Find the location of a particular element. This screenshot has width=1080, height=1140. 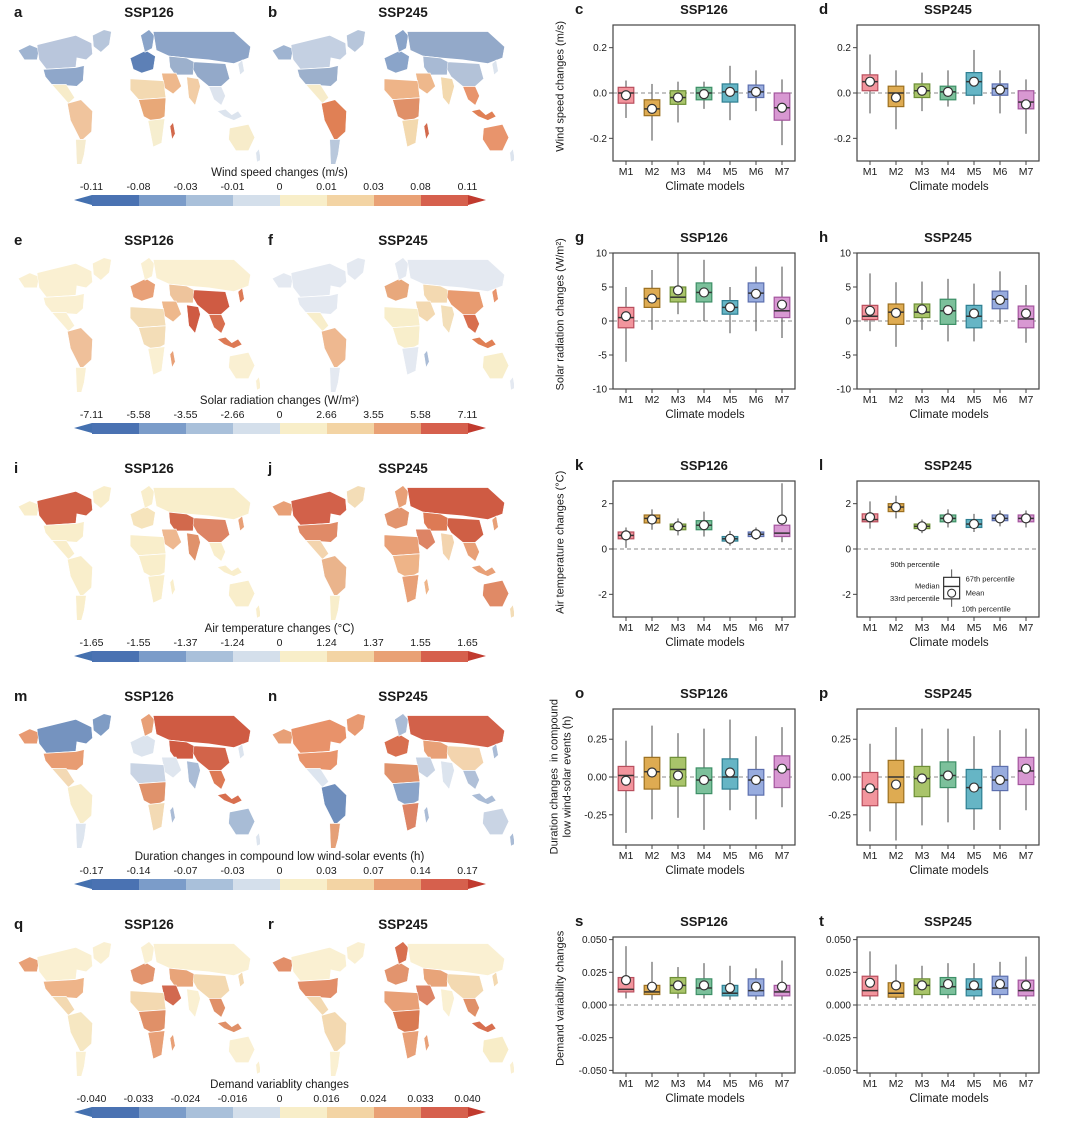

x-tick-label: M4 is located at coordinates (704, 400).